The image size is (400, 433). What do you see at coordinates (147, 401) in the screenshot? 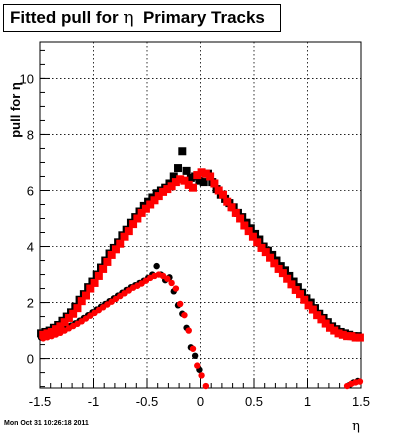
I see `x-tick-label: -0.5` at bounding box center [147, 401].